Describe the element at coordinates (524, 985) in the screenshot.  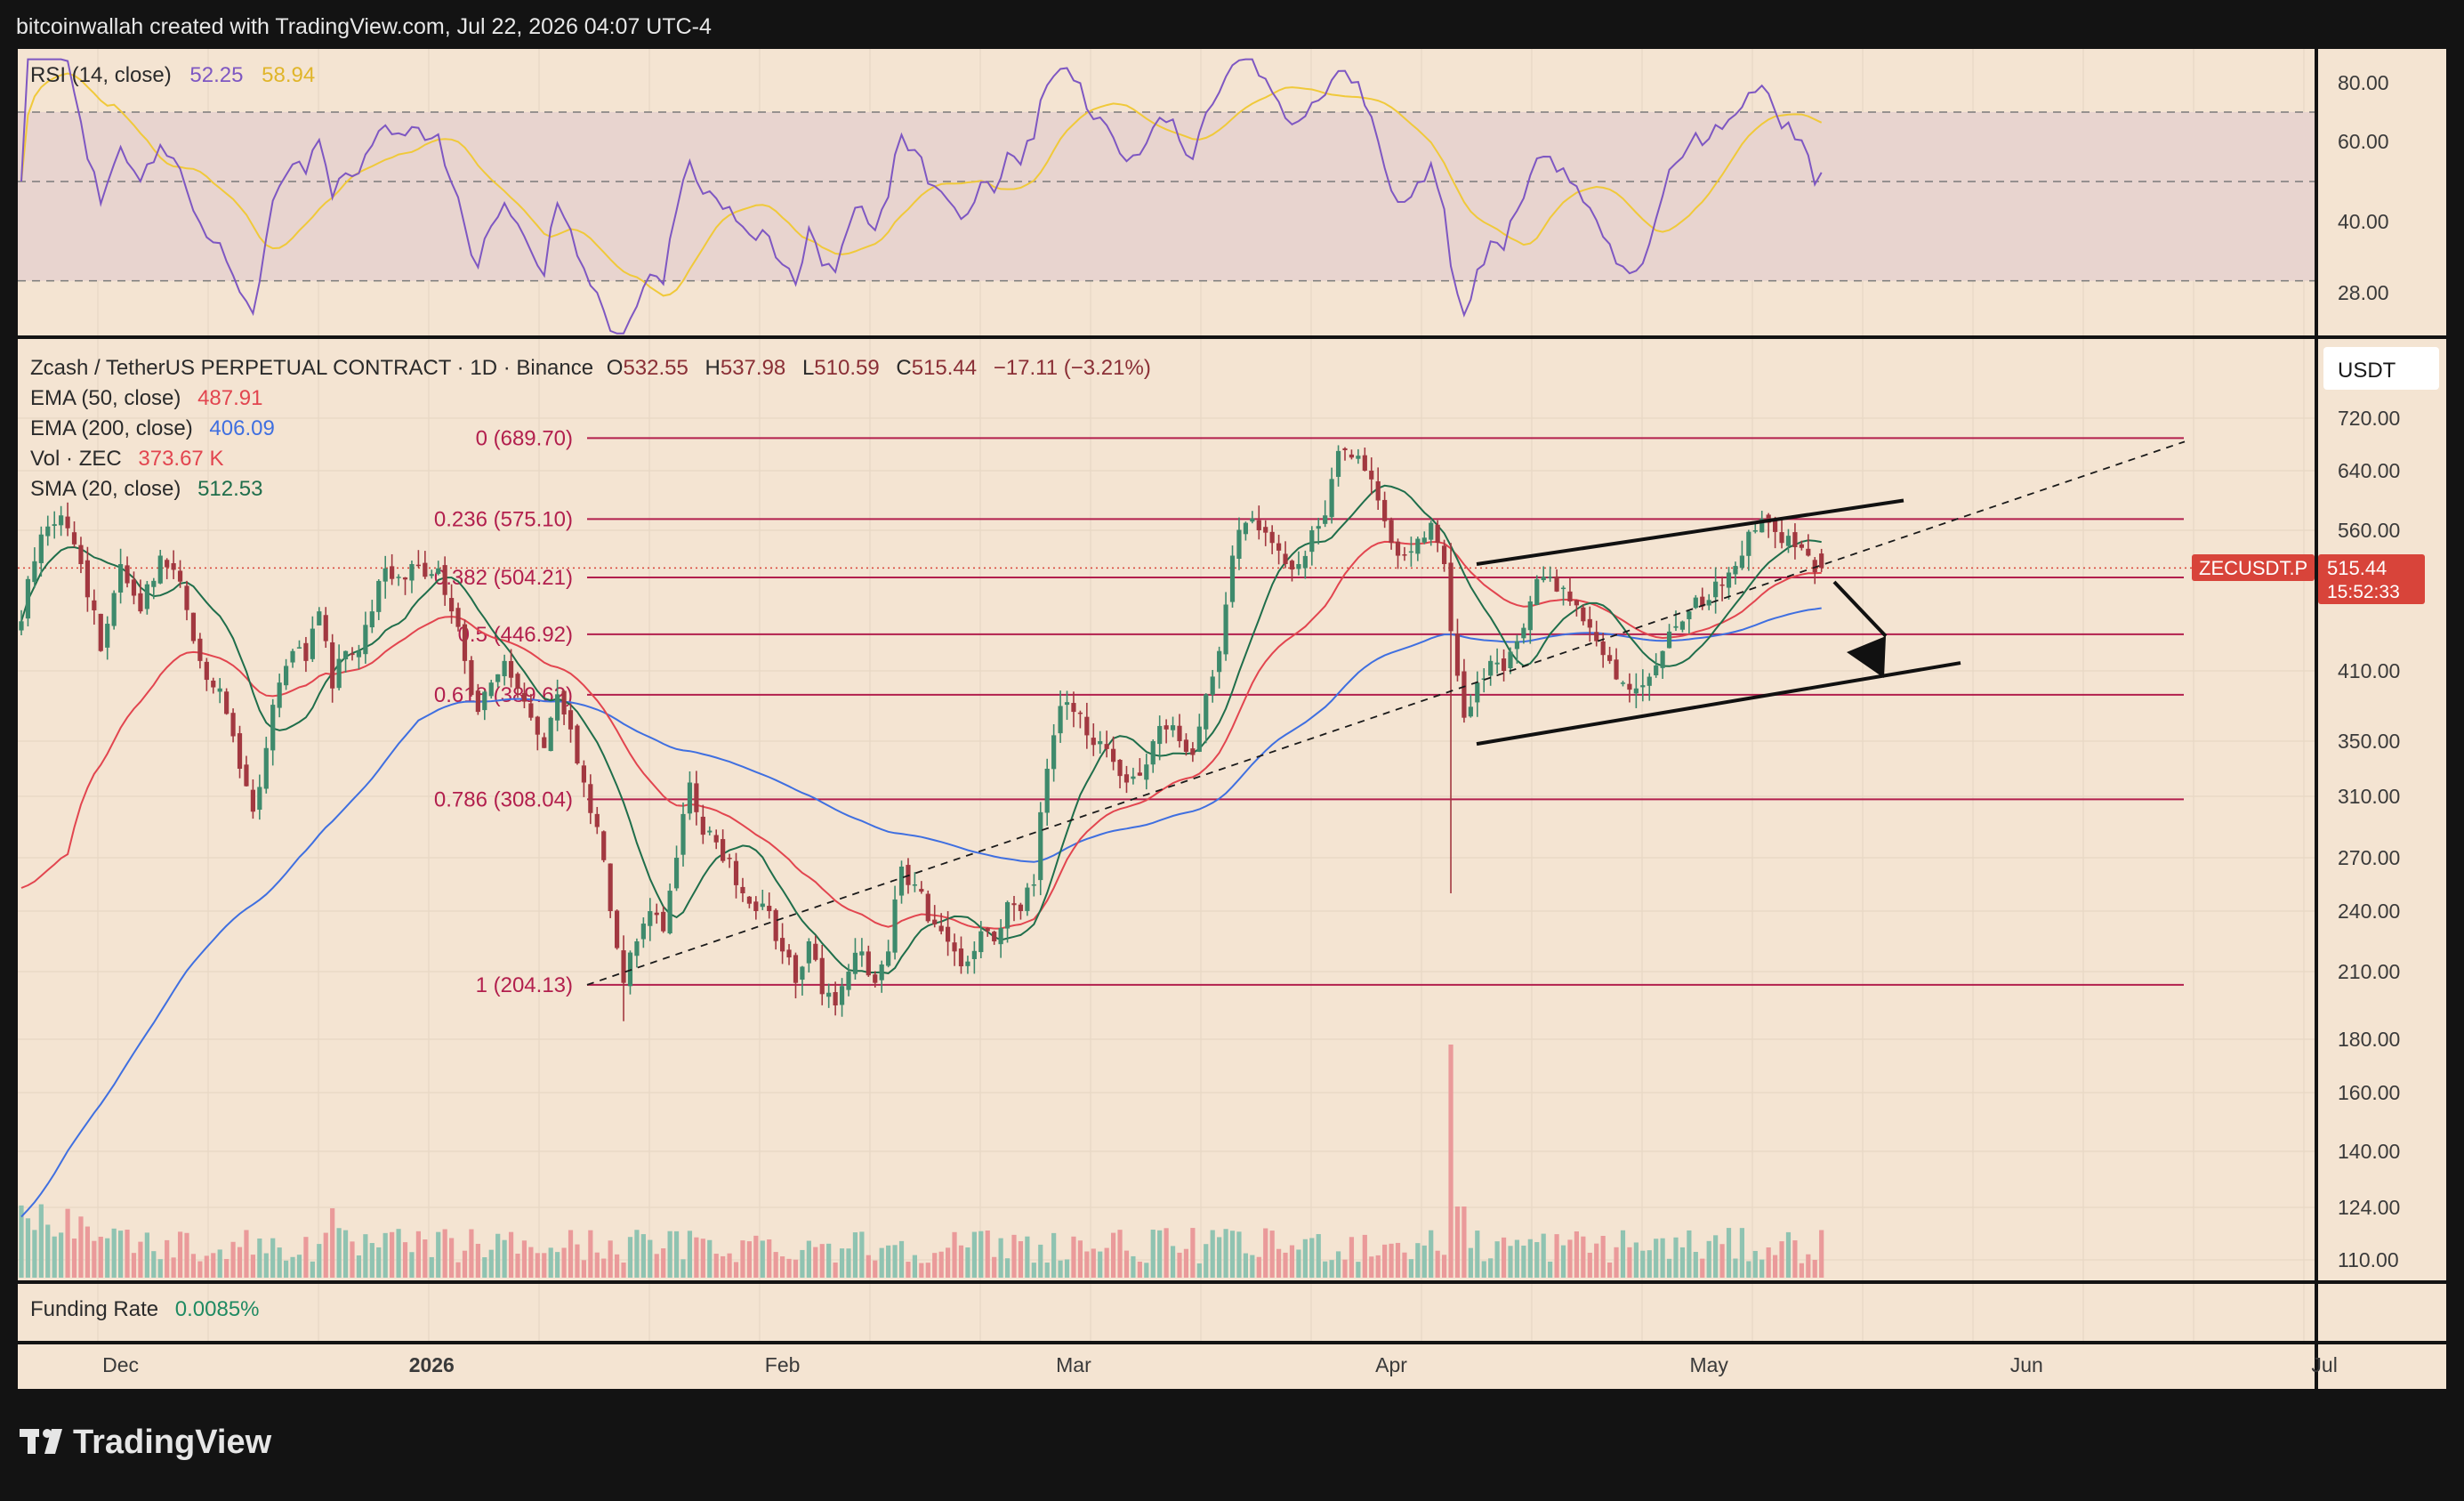
I see `fib-level-label: 1 (204.13)` at that location.